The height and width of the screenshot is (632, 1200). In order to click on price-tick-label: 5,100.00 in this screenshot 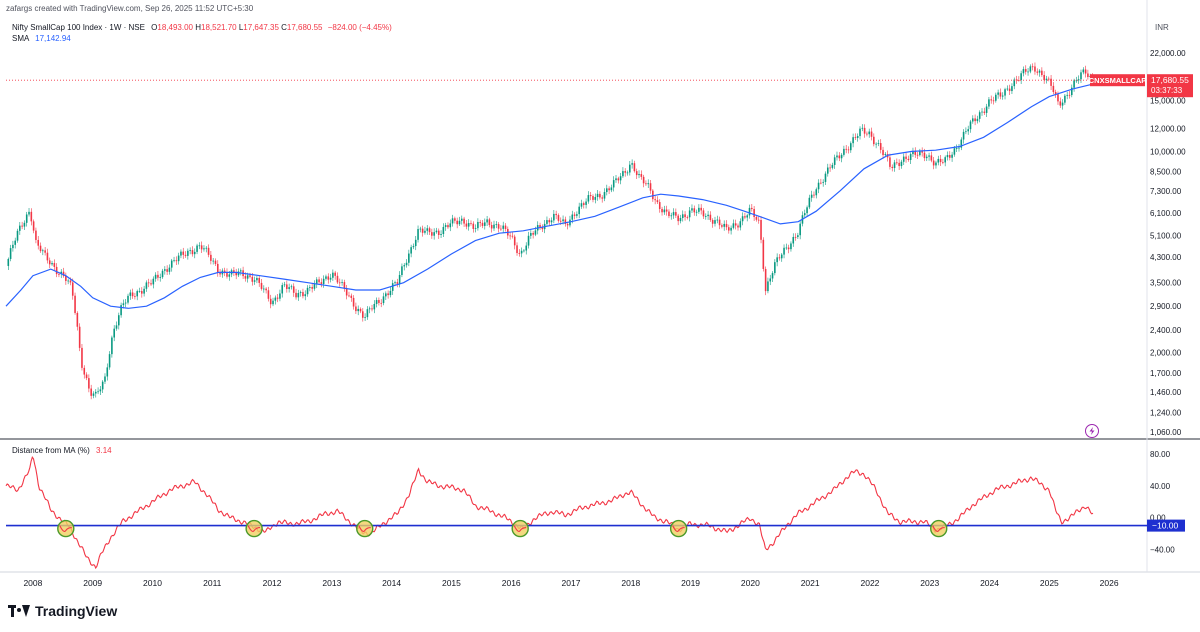, I will do `click(1166, 236)`.